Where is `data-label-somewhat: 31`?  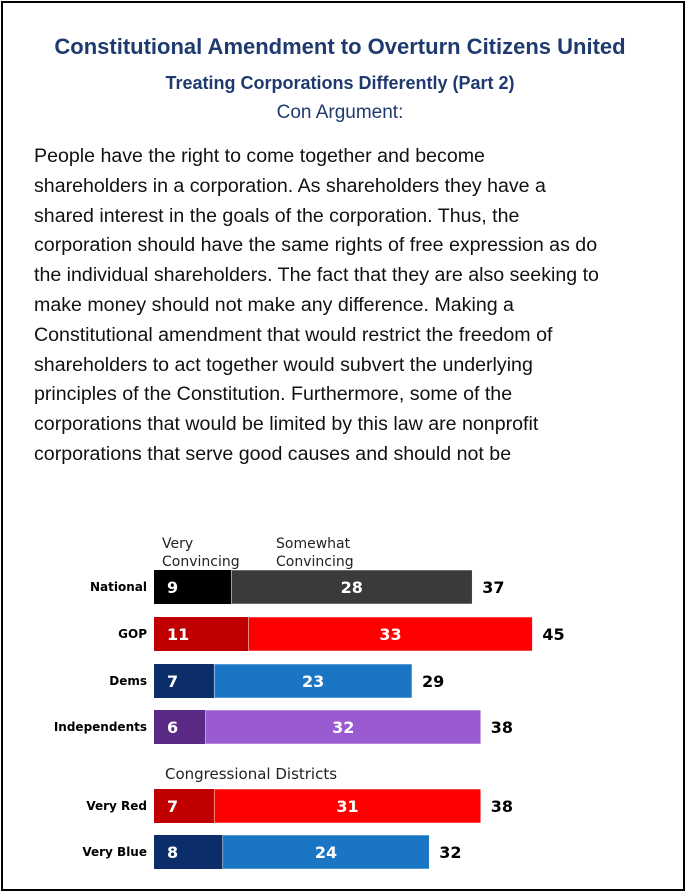
data-label-somewhat: 31 is located at coordinates (347, 806).